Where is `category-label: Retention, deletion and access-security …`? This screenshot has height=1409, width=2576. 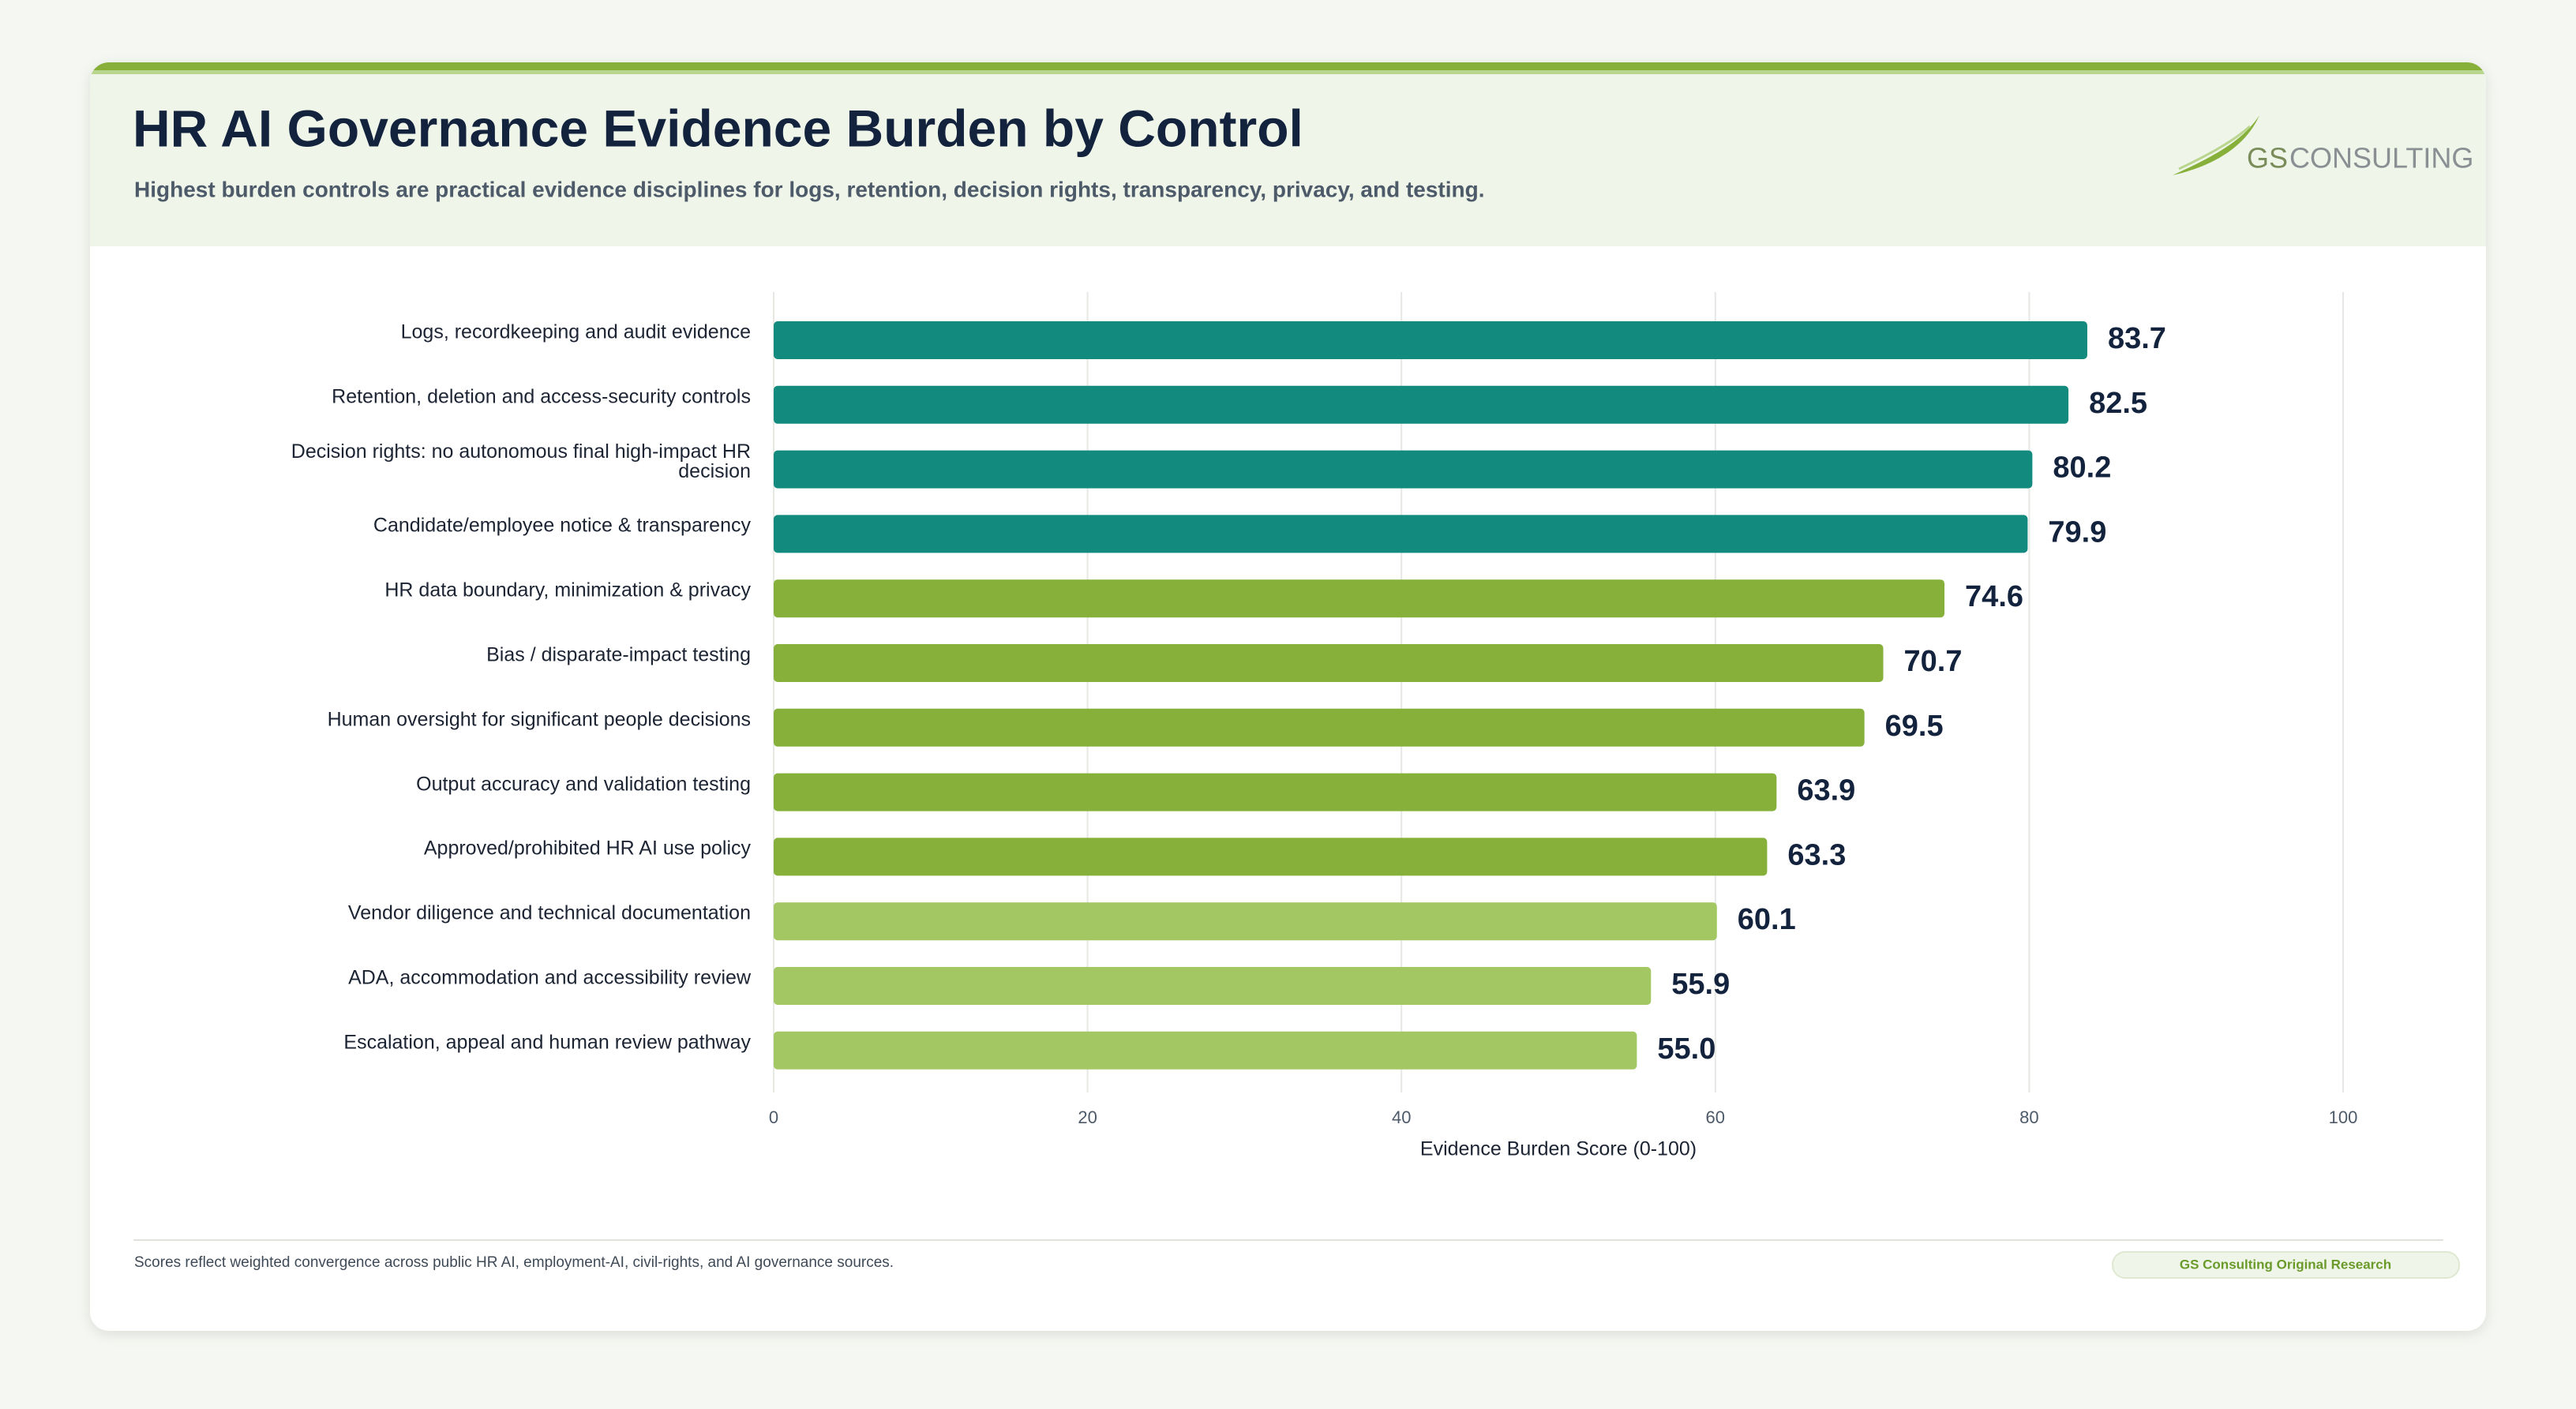 category-label: Retention, deletion and access-security … is located at coordinates (541, 396).